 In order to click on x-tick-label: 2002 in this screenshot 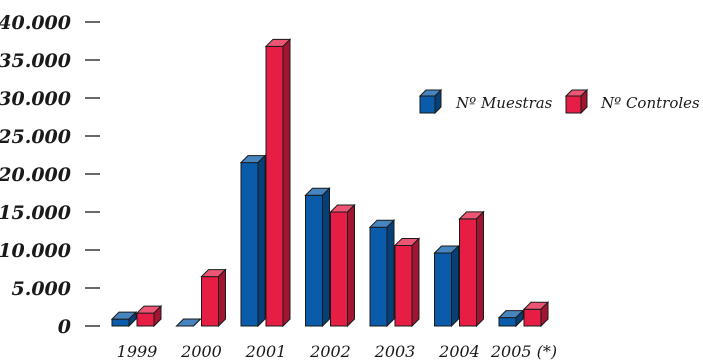, I will do `click(330, 351)`.